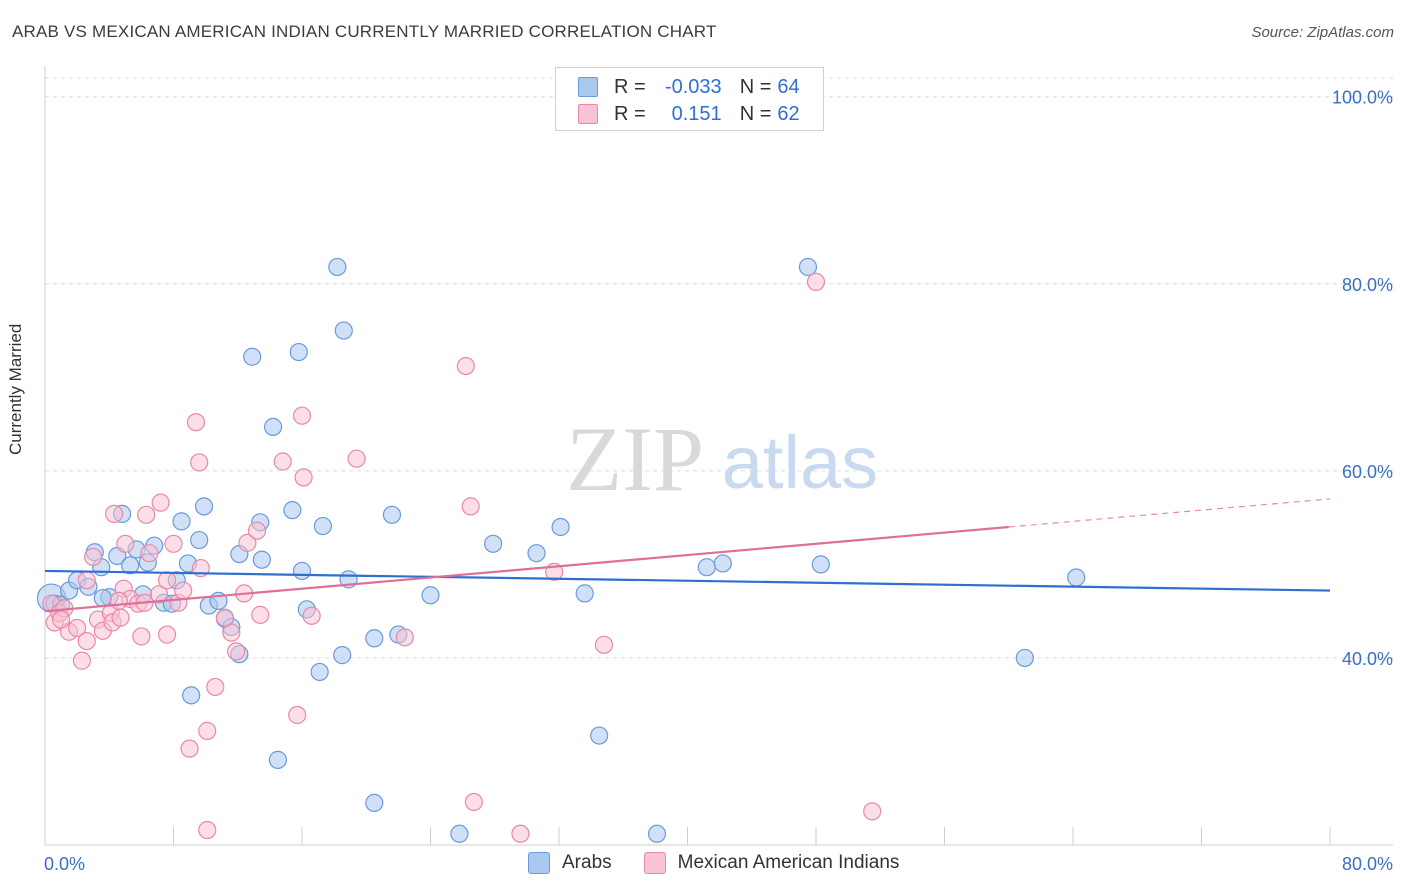 The height and width of the screenshot is (892, 1406). I want to click on trend-line, so click(687, 580).